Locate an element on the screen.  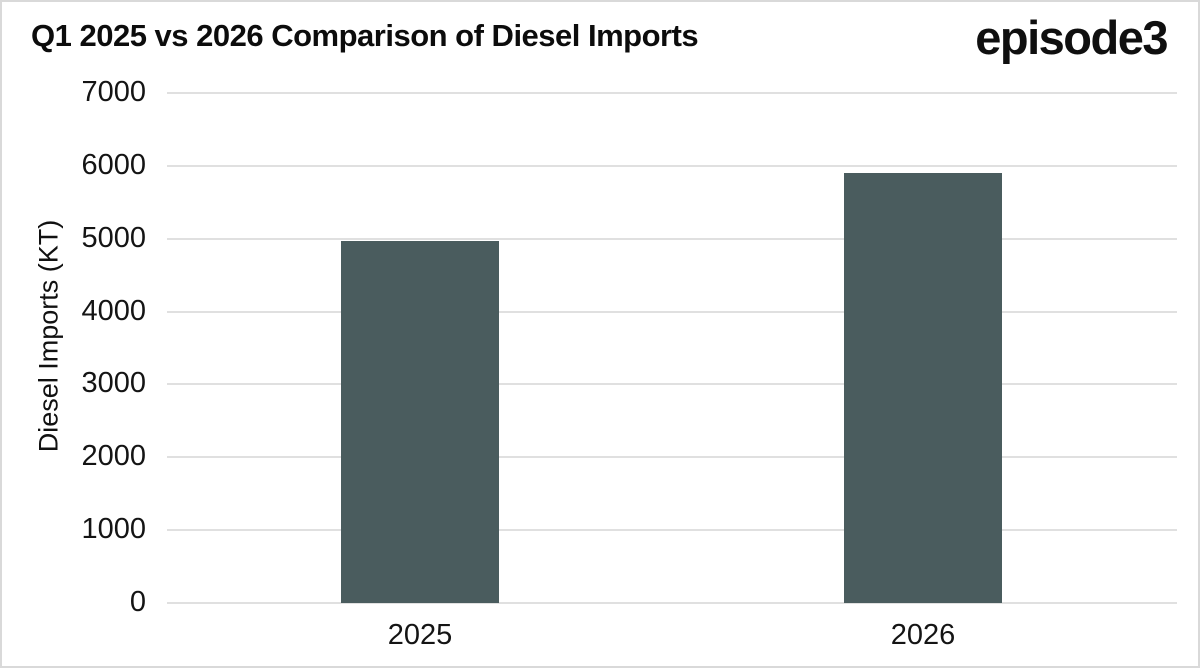
bar-2026 is located at coordinates (923, 388).